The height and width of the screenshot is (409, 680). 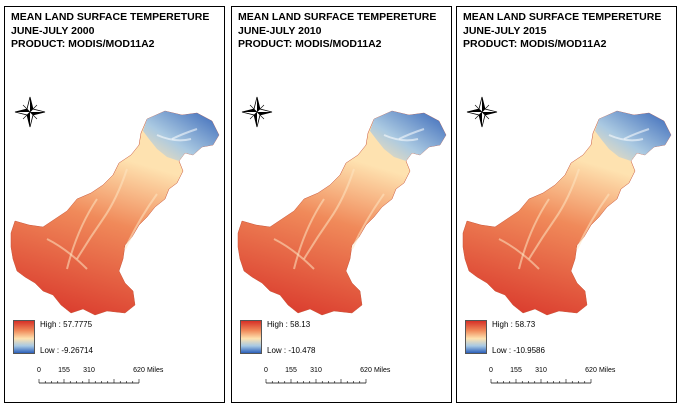 I want to click on legend: High : 58.73 Low : -10.9586, so click(x=565, y=340).